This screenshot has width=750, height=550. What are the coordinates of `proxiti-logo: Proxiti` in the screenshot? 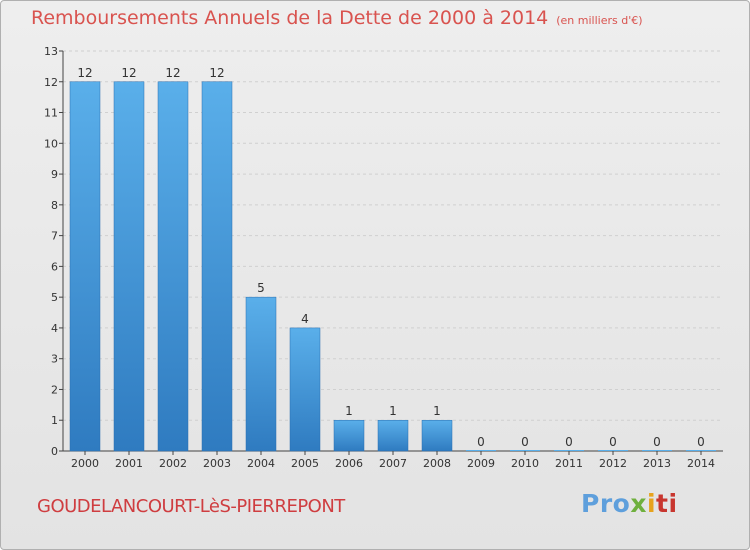 It's located at (629, 503).